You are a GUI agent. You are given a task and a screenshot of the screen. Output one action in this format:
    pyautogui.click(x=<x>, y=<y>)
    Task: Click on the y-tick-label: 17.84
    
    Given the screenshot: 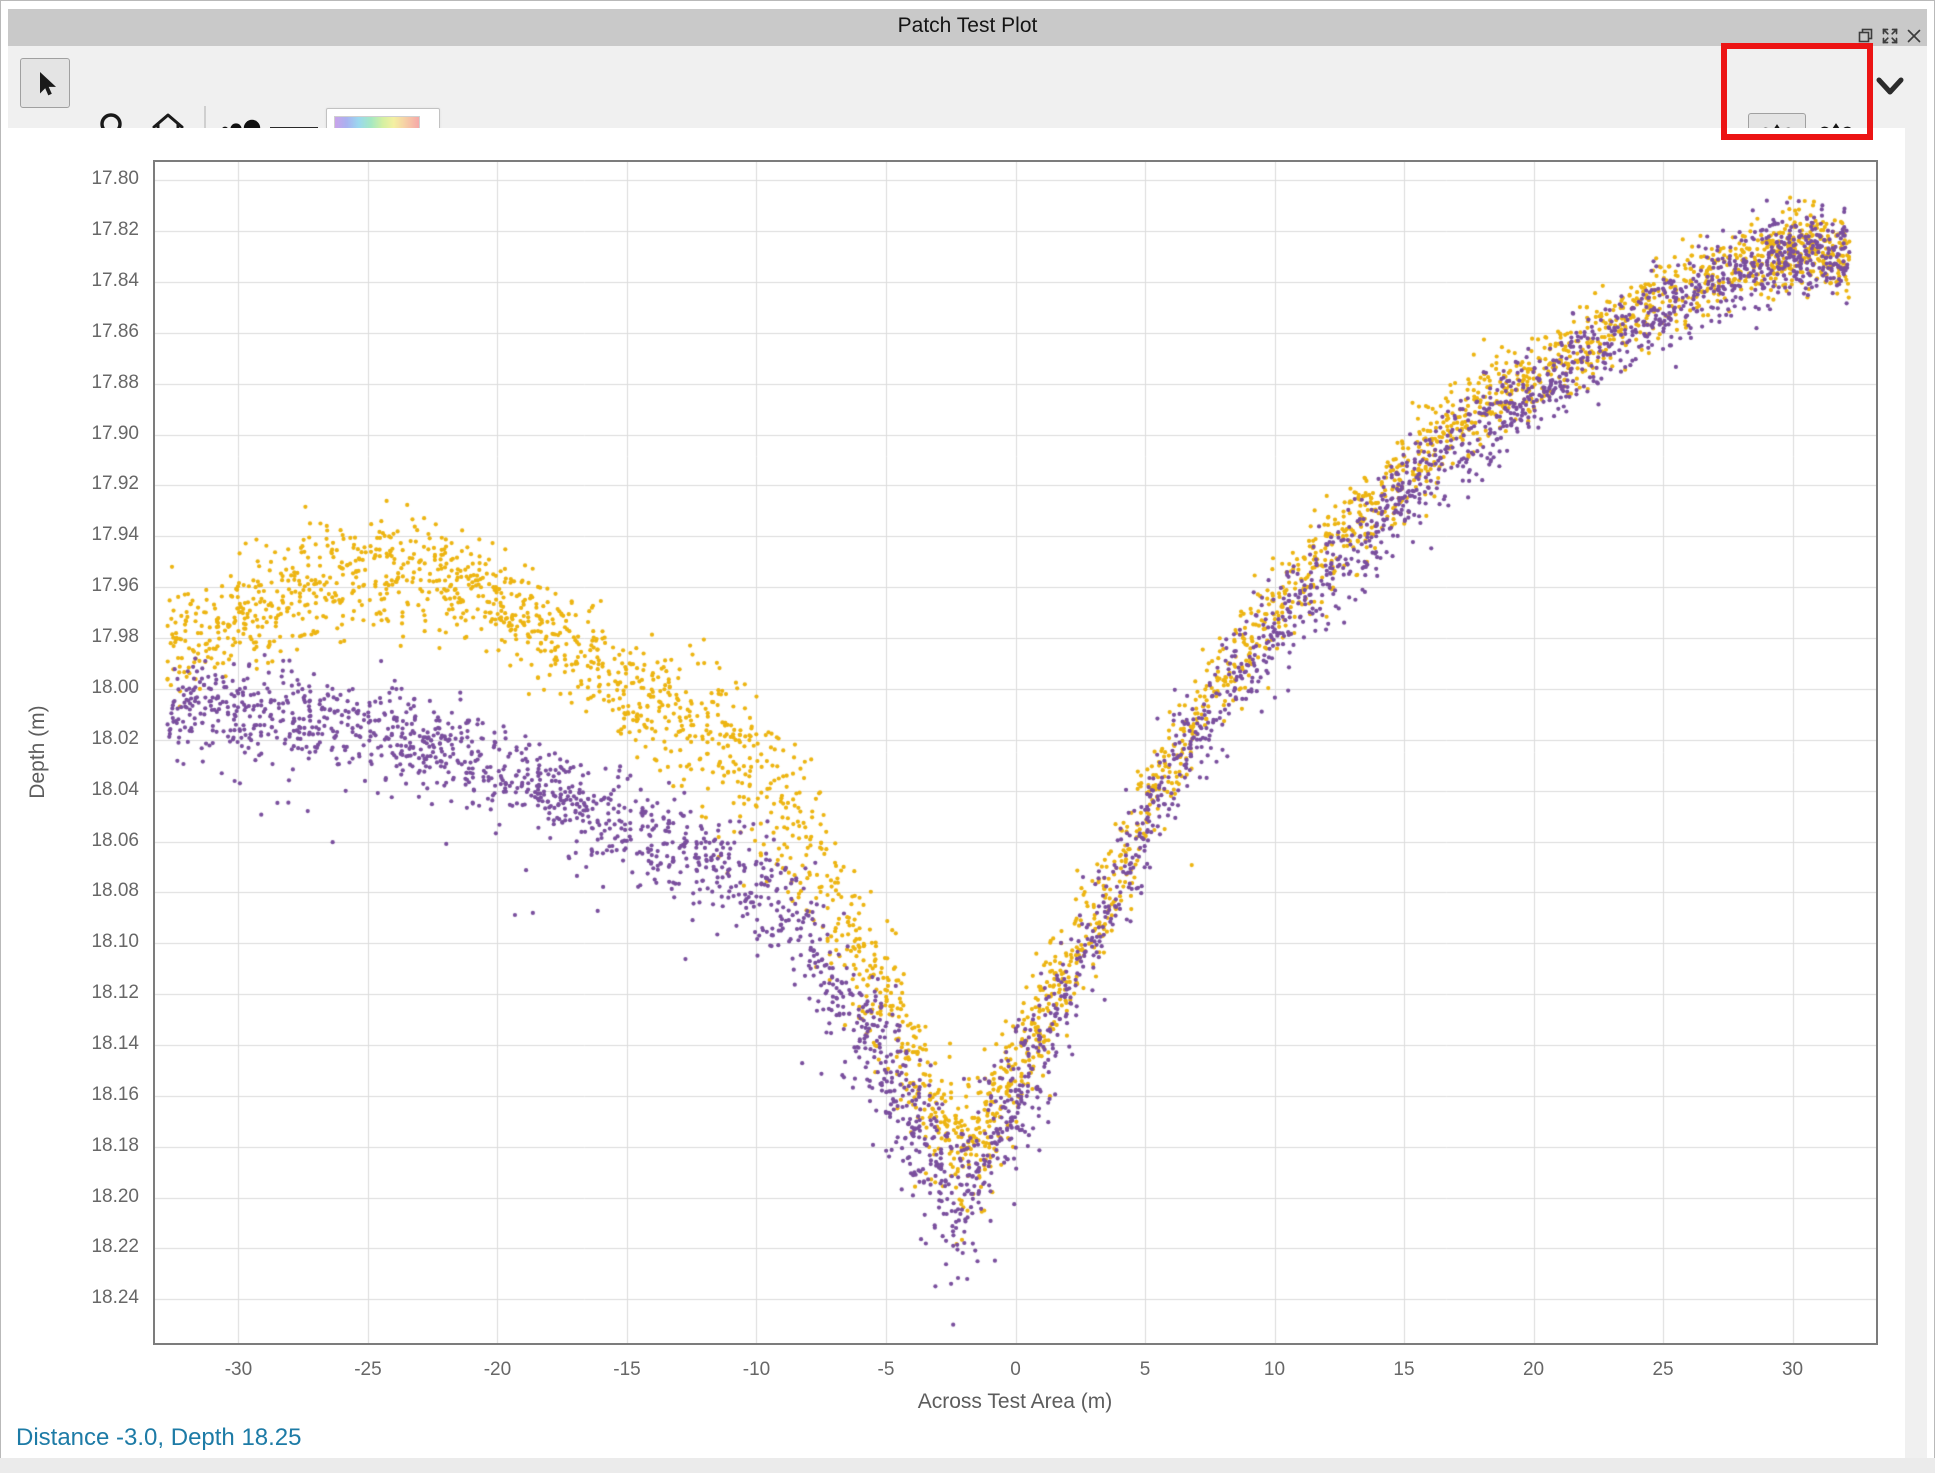 What is the action you would take?
    pyautogui.click(x=115, y=281)
    